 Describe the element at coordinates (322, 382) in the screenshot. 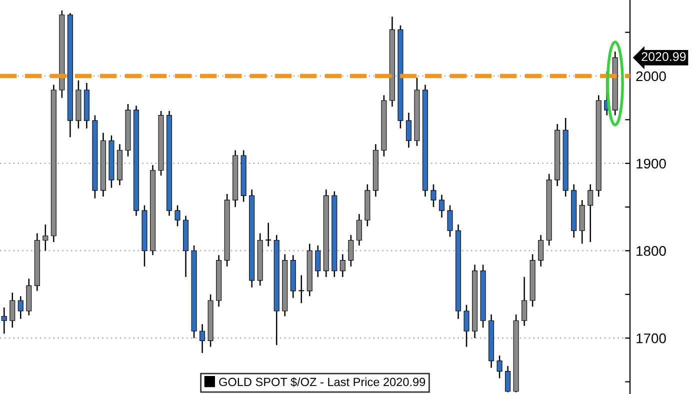

I see `legend-label: GOLD SPOT $/OZ - Last Price 2020.99` at that location.